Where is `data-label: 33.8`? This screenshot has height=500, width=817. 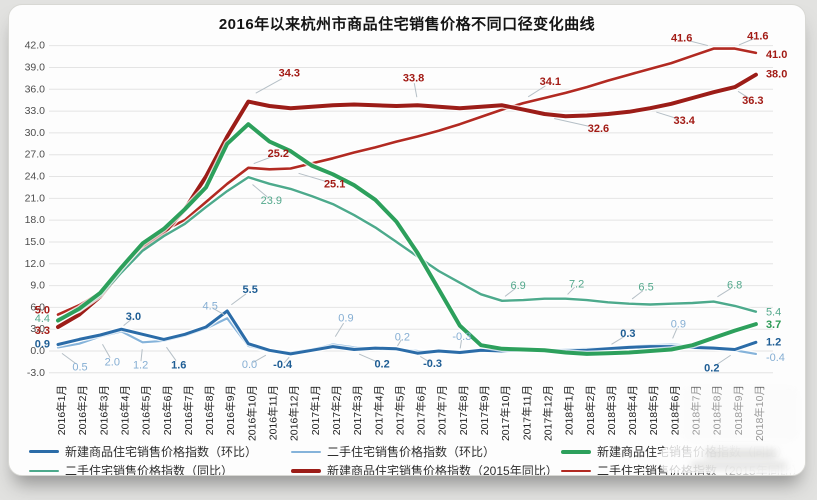 data-label: 33.8 is located at coordinates (413, 78).